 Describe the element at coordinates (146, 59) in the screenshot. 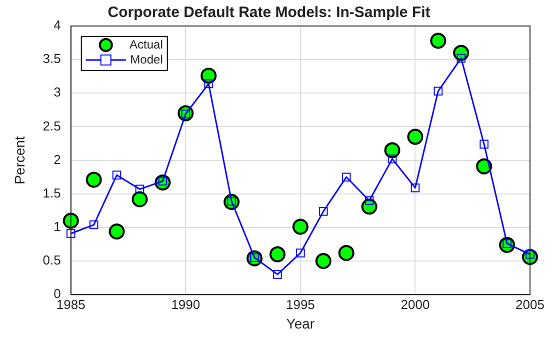

I see `legend-label: Model` at that location.